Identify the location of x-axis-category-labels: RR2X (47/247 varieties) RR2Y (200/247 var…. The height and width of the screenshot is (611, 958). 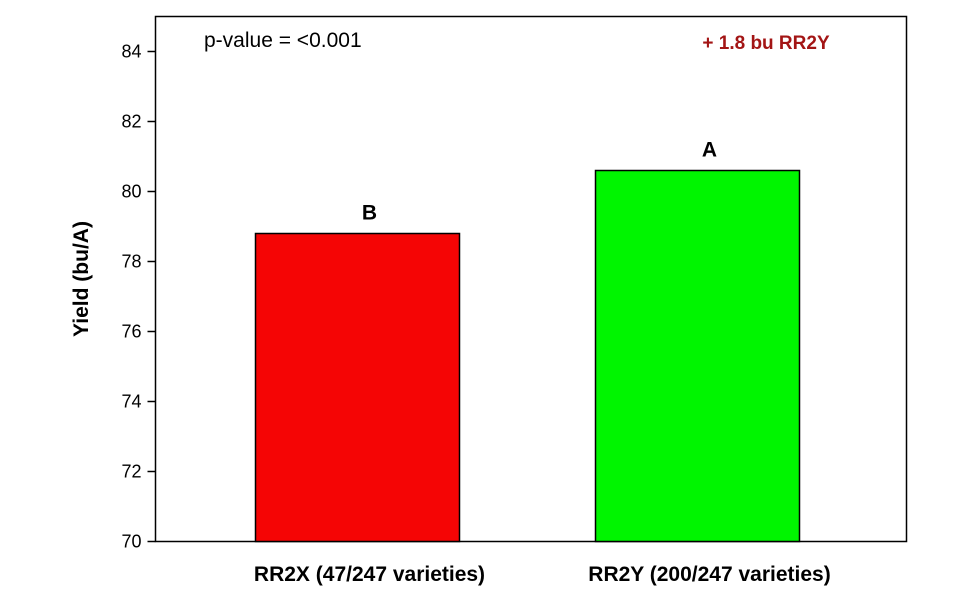
(542, 574).